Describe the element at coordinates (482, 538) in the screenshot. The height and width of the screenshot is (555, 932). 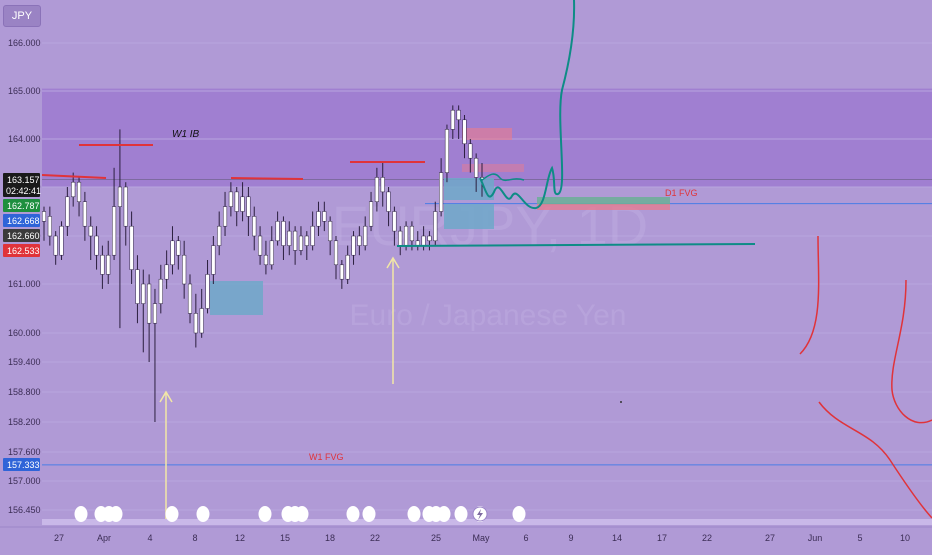
I see `x-axis: 27 Apr 4 8 12 15 18 22 25 May 6 9 14 17 22 27 Jun 5 10` at that location.